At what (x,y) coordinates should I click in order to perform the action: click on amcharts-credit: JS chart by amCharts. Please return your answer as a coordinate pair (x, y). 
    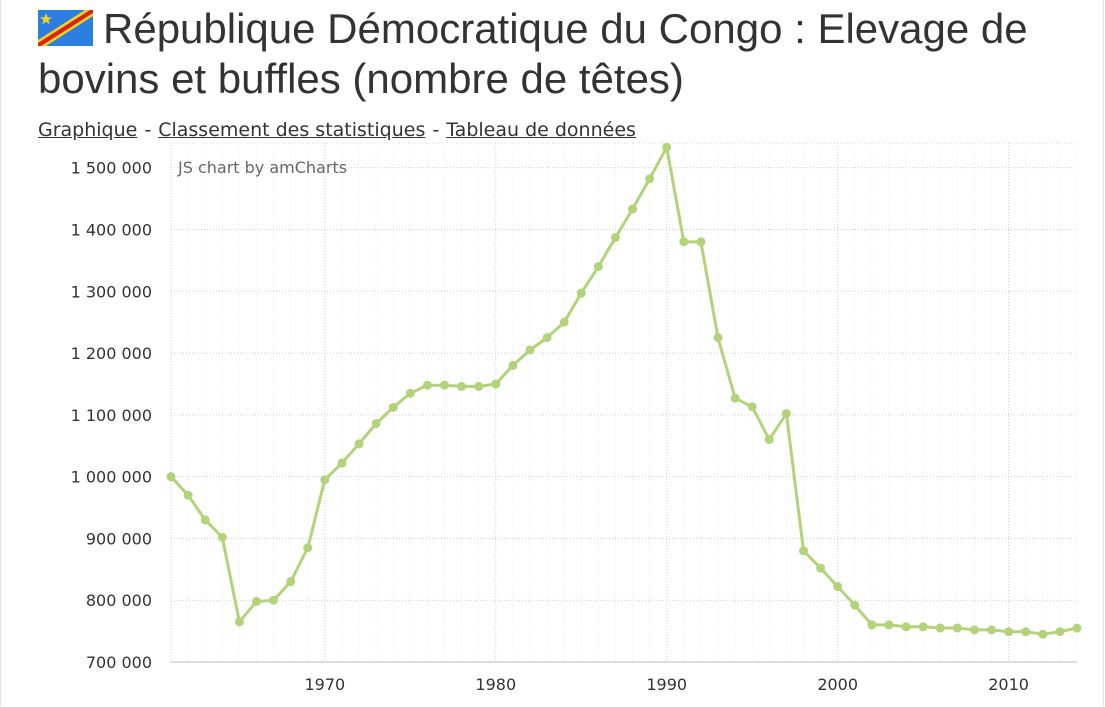
    Looking at the image, I should click on (262, 167).